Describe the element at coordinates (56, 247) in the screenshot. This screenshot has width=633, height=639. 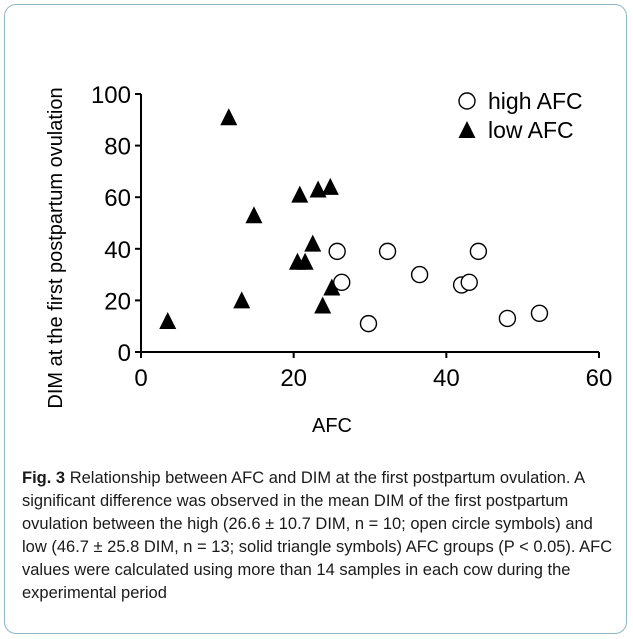
I see `y-axis-label: DIM at the first postpartum ovulation` at that location.